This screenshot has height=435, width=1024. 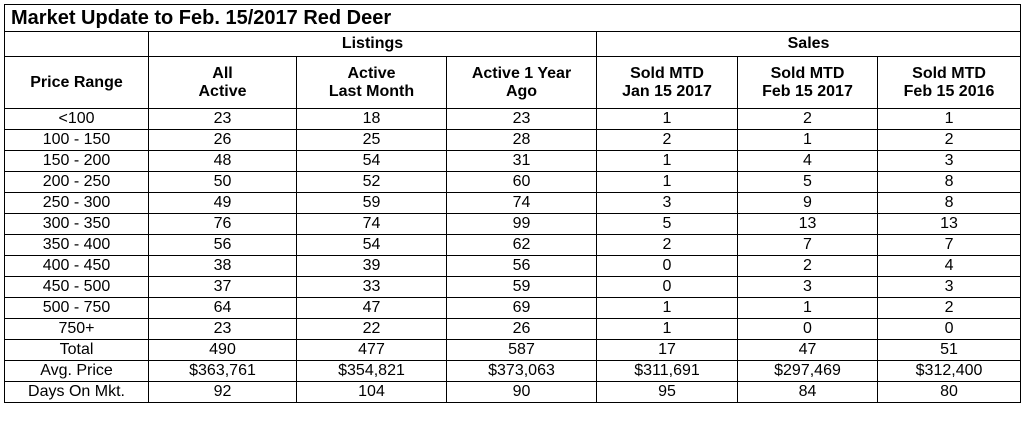 I want to click on table-row: 450 - 500 37 33 59 0 3 3, so click(x=513, y=287).